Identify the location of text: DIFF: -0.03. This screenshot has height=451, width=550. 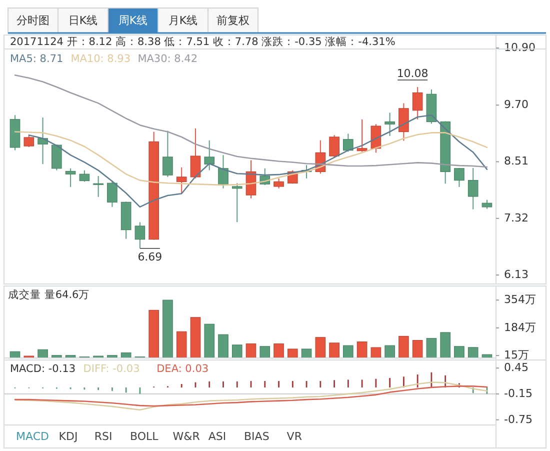
(111, 368).